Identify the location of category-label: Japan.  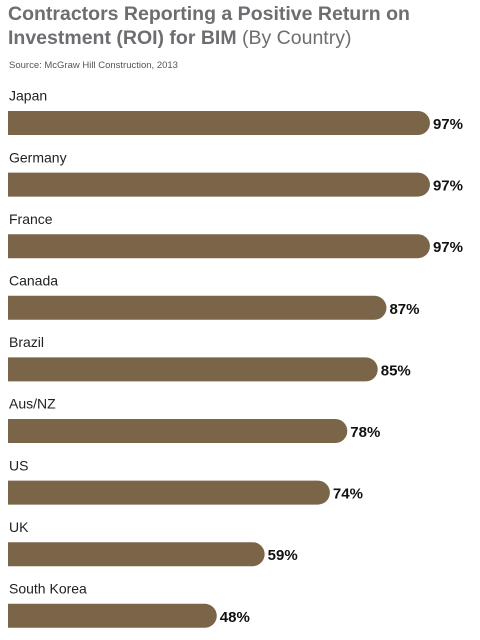
(28, 96).